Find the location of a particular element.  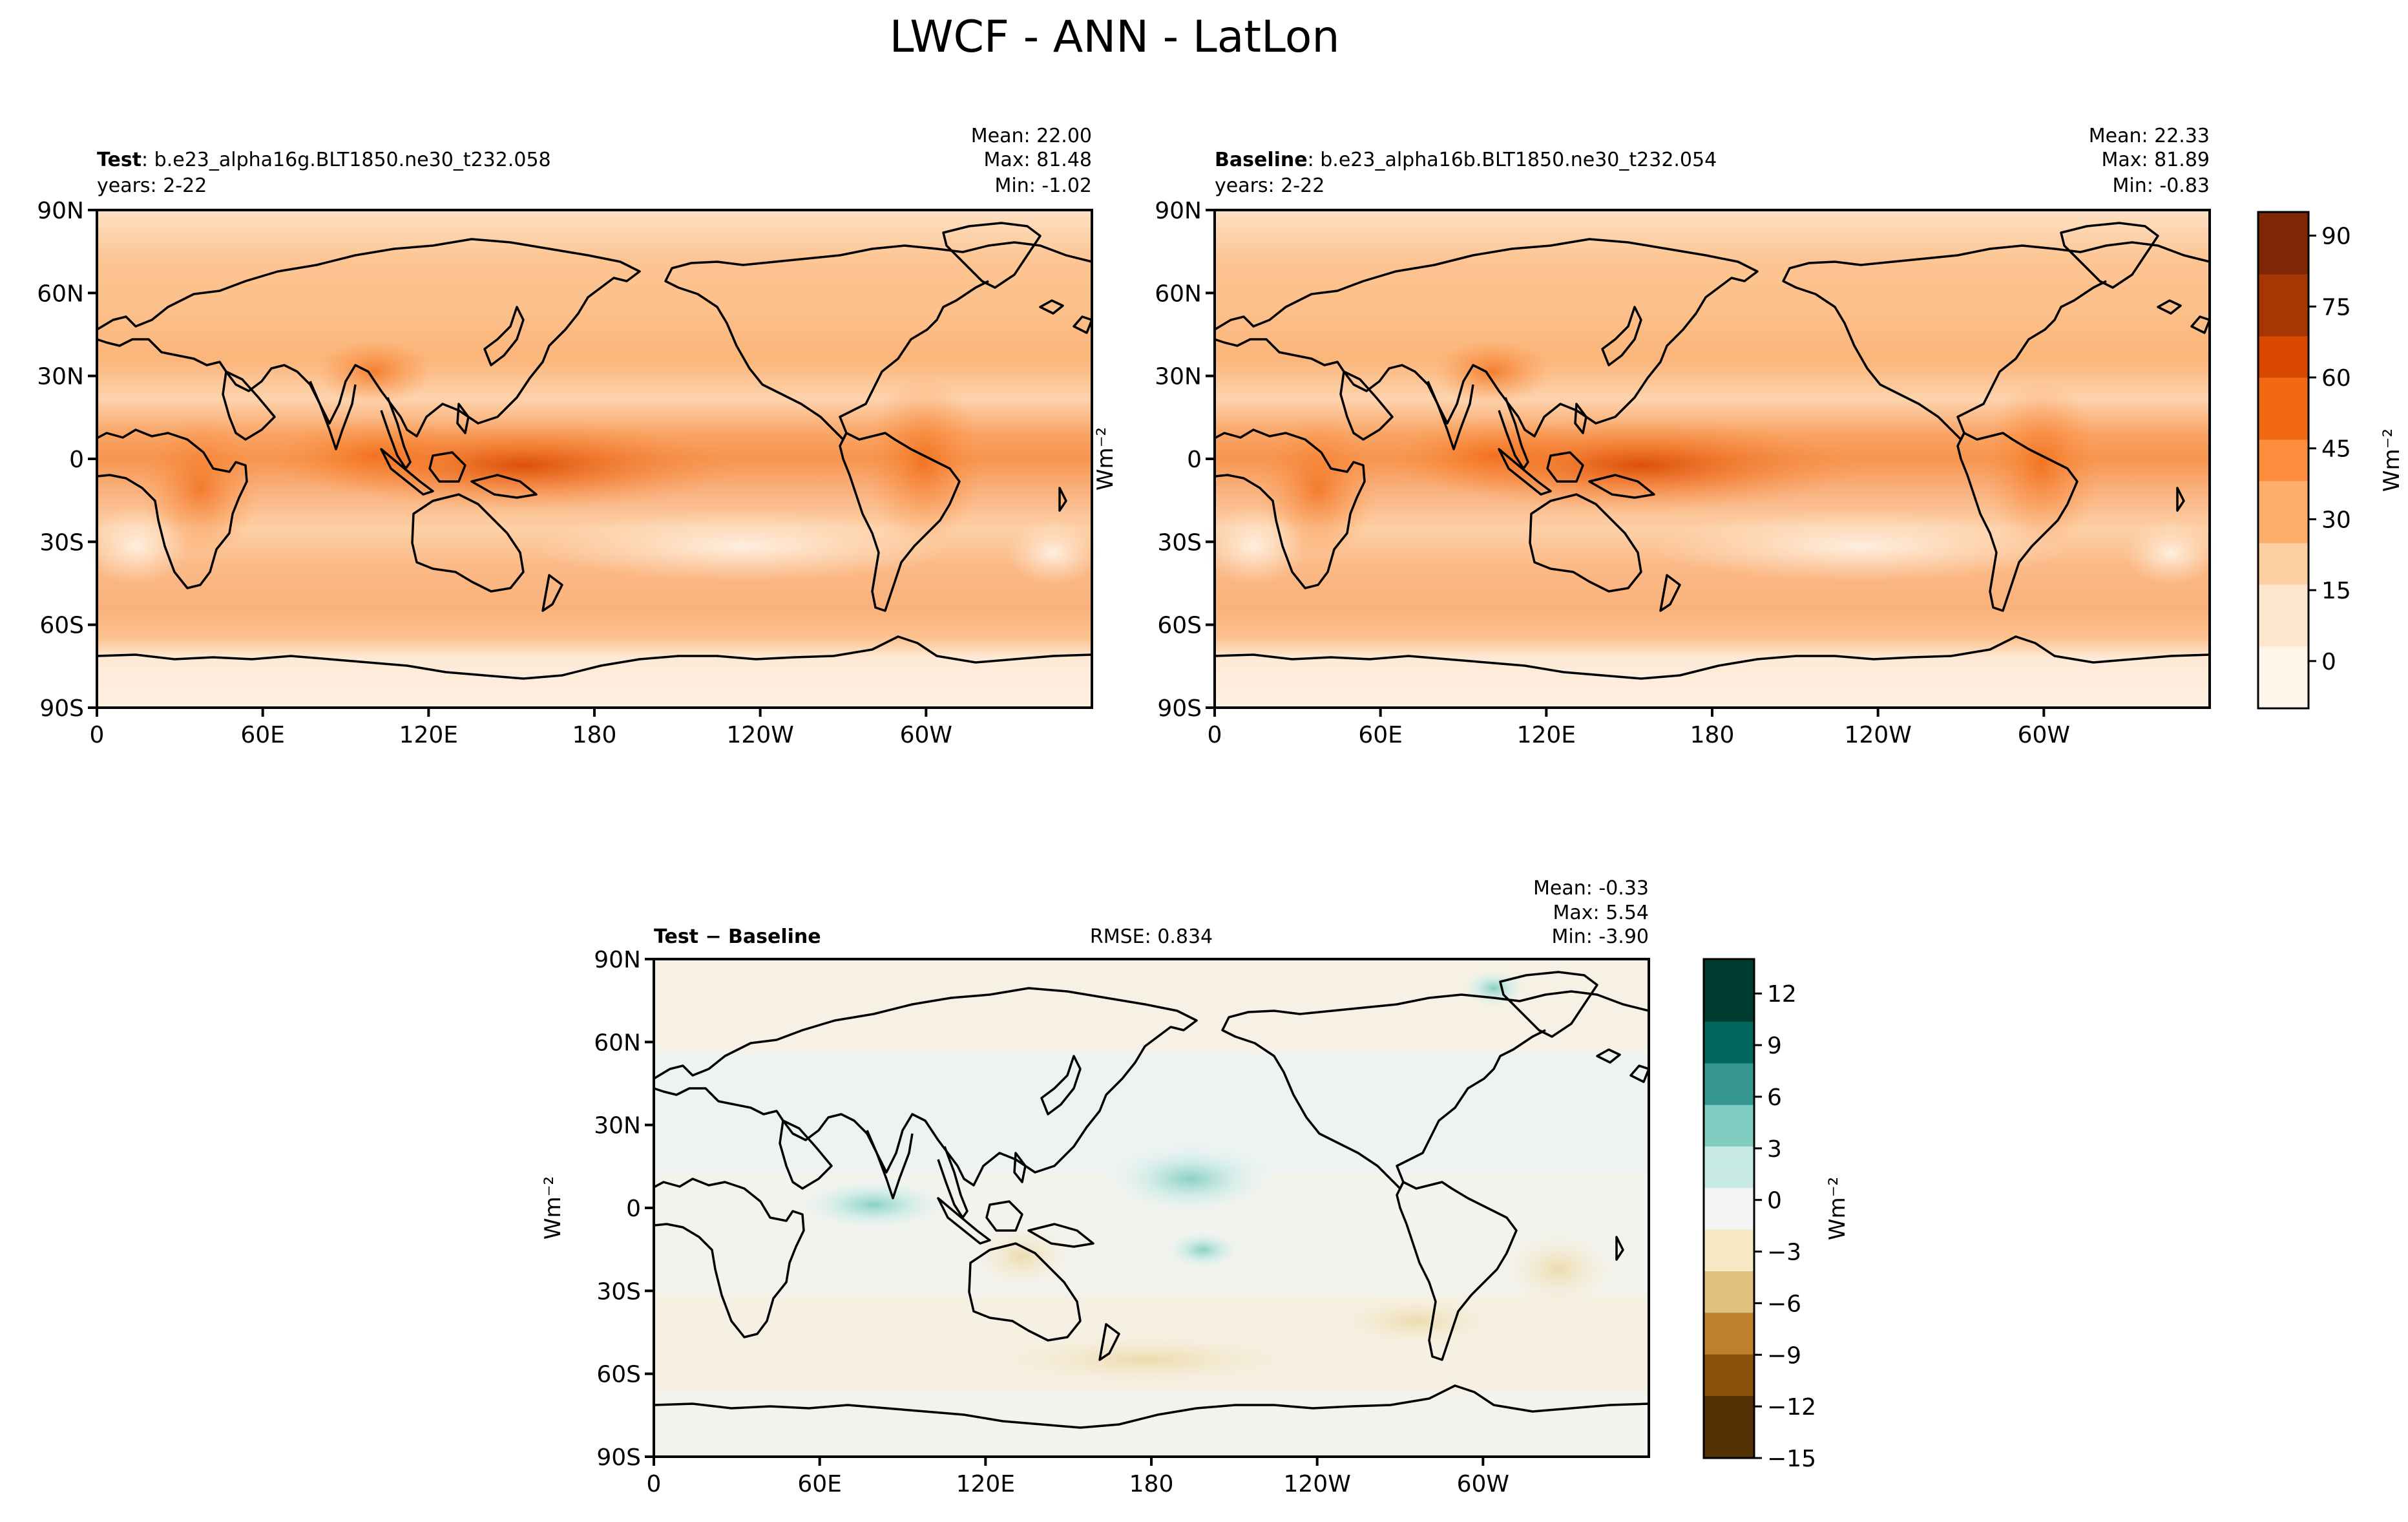

diff-colorbar-tick-label: 3 is located at coordinates (1774, 1149).